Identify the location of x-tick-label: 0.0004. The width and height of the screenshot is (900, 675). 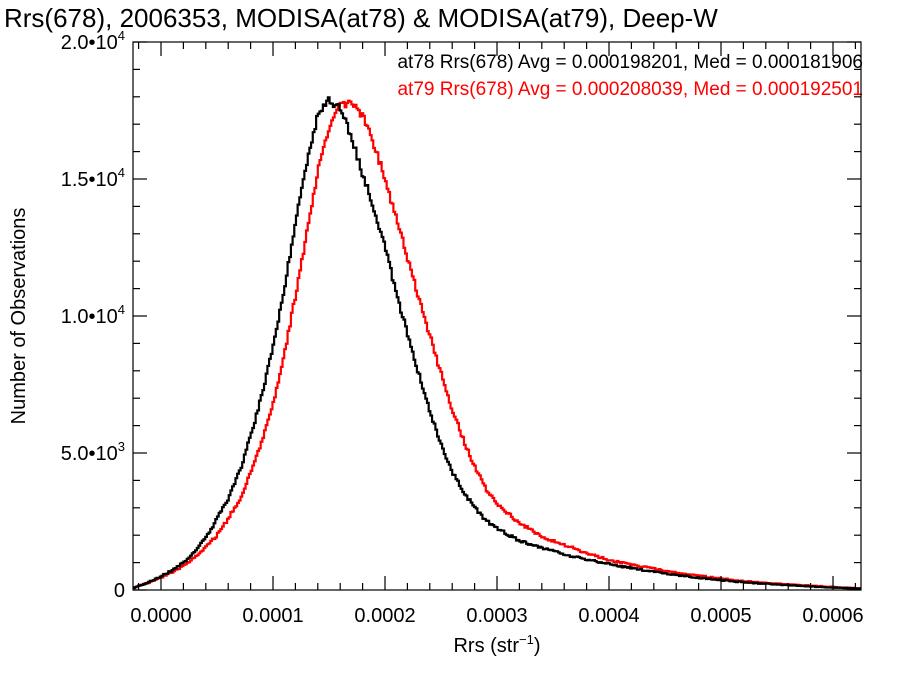
(608, 616).